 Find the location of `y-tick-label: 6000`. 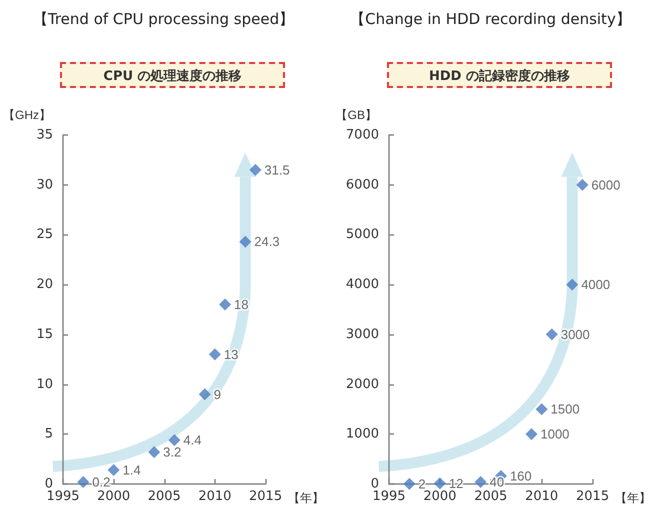

y-tick-label: 6000 is located at coordinates (362, 184).